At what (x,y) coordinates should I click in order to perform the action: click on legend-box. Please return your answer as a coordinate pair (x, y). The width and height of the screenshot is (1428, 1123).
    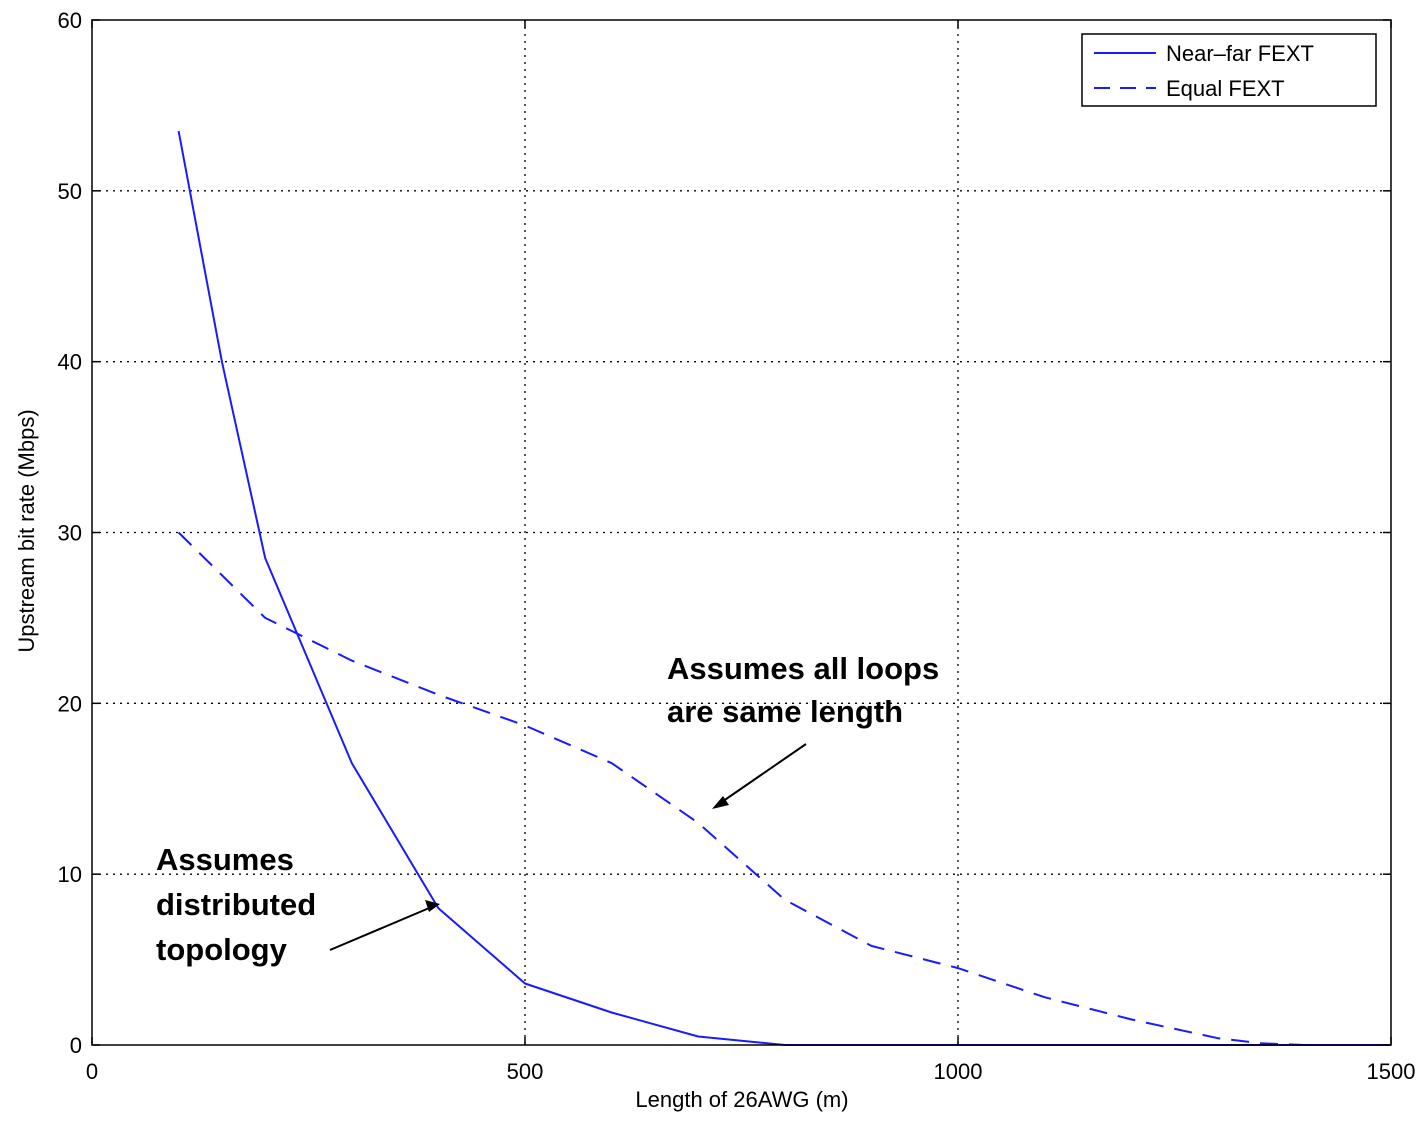
    Looking at the image, I should click on (1229, 70).